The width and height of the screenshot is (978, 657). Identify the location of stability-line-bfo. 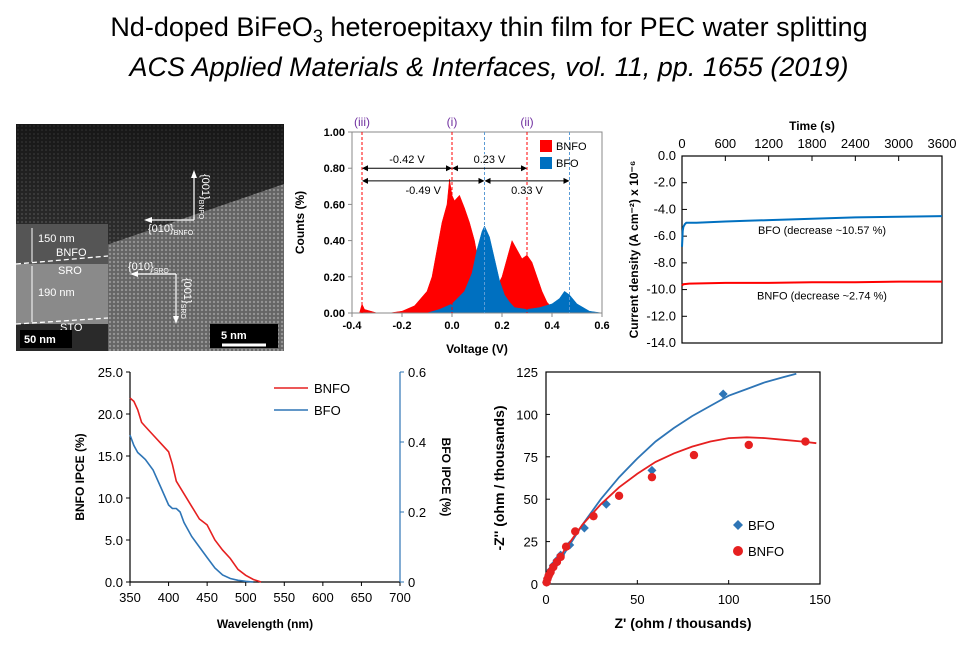
(812, 231).